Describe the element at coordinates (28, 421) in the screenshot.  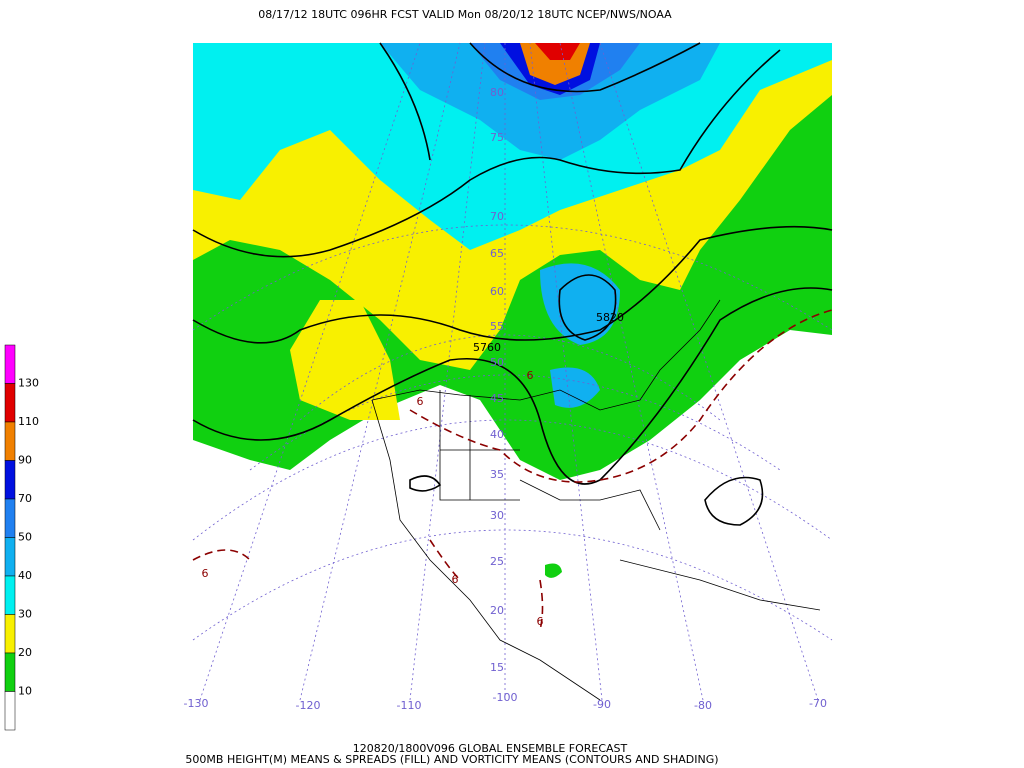
I see `legend-label: 110` at that location.